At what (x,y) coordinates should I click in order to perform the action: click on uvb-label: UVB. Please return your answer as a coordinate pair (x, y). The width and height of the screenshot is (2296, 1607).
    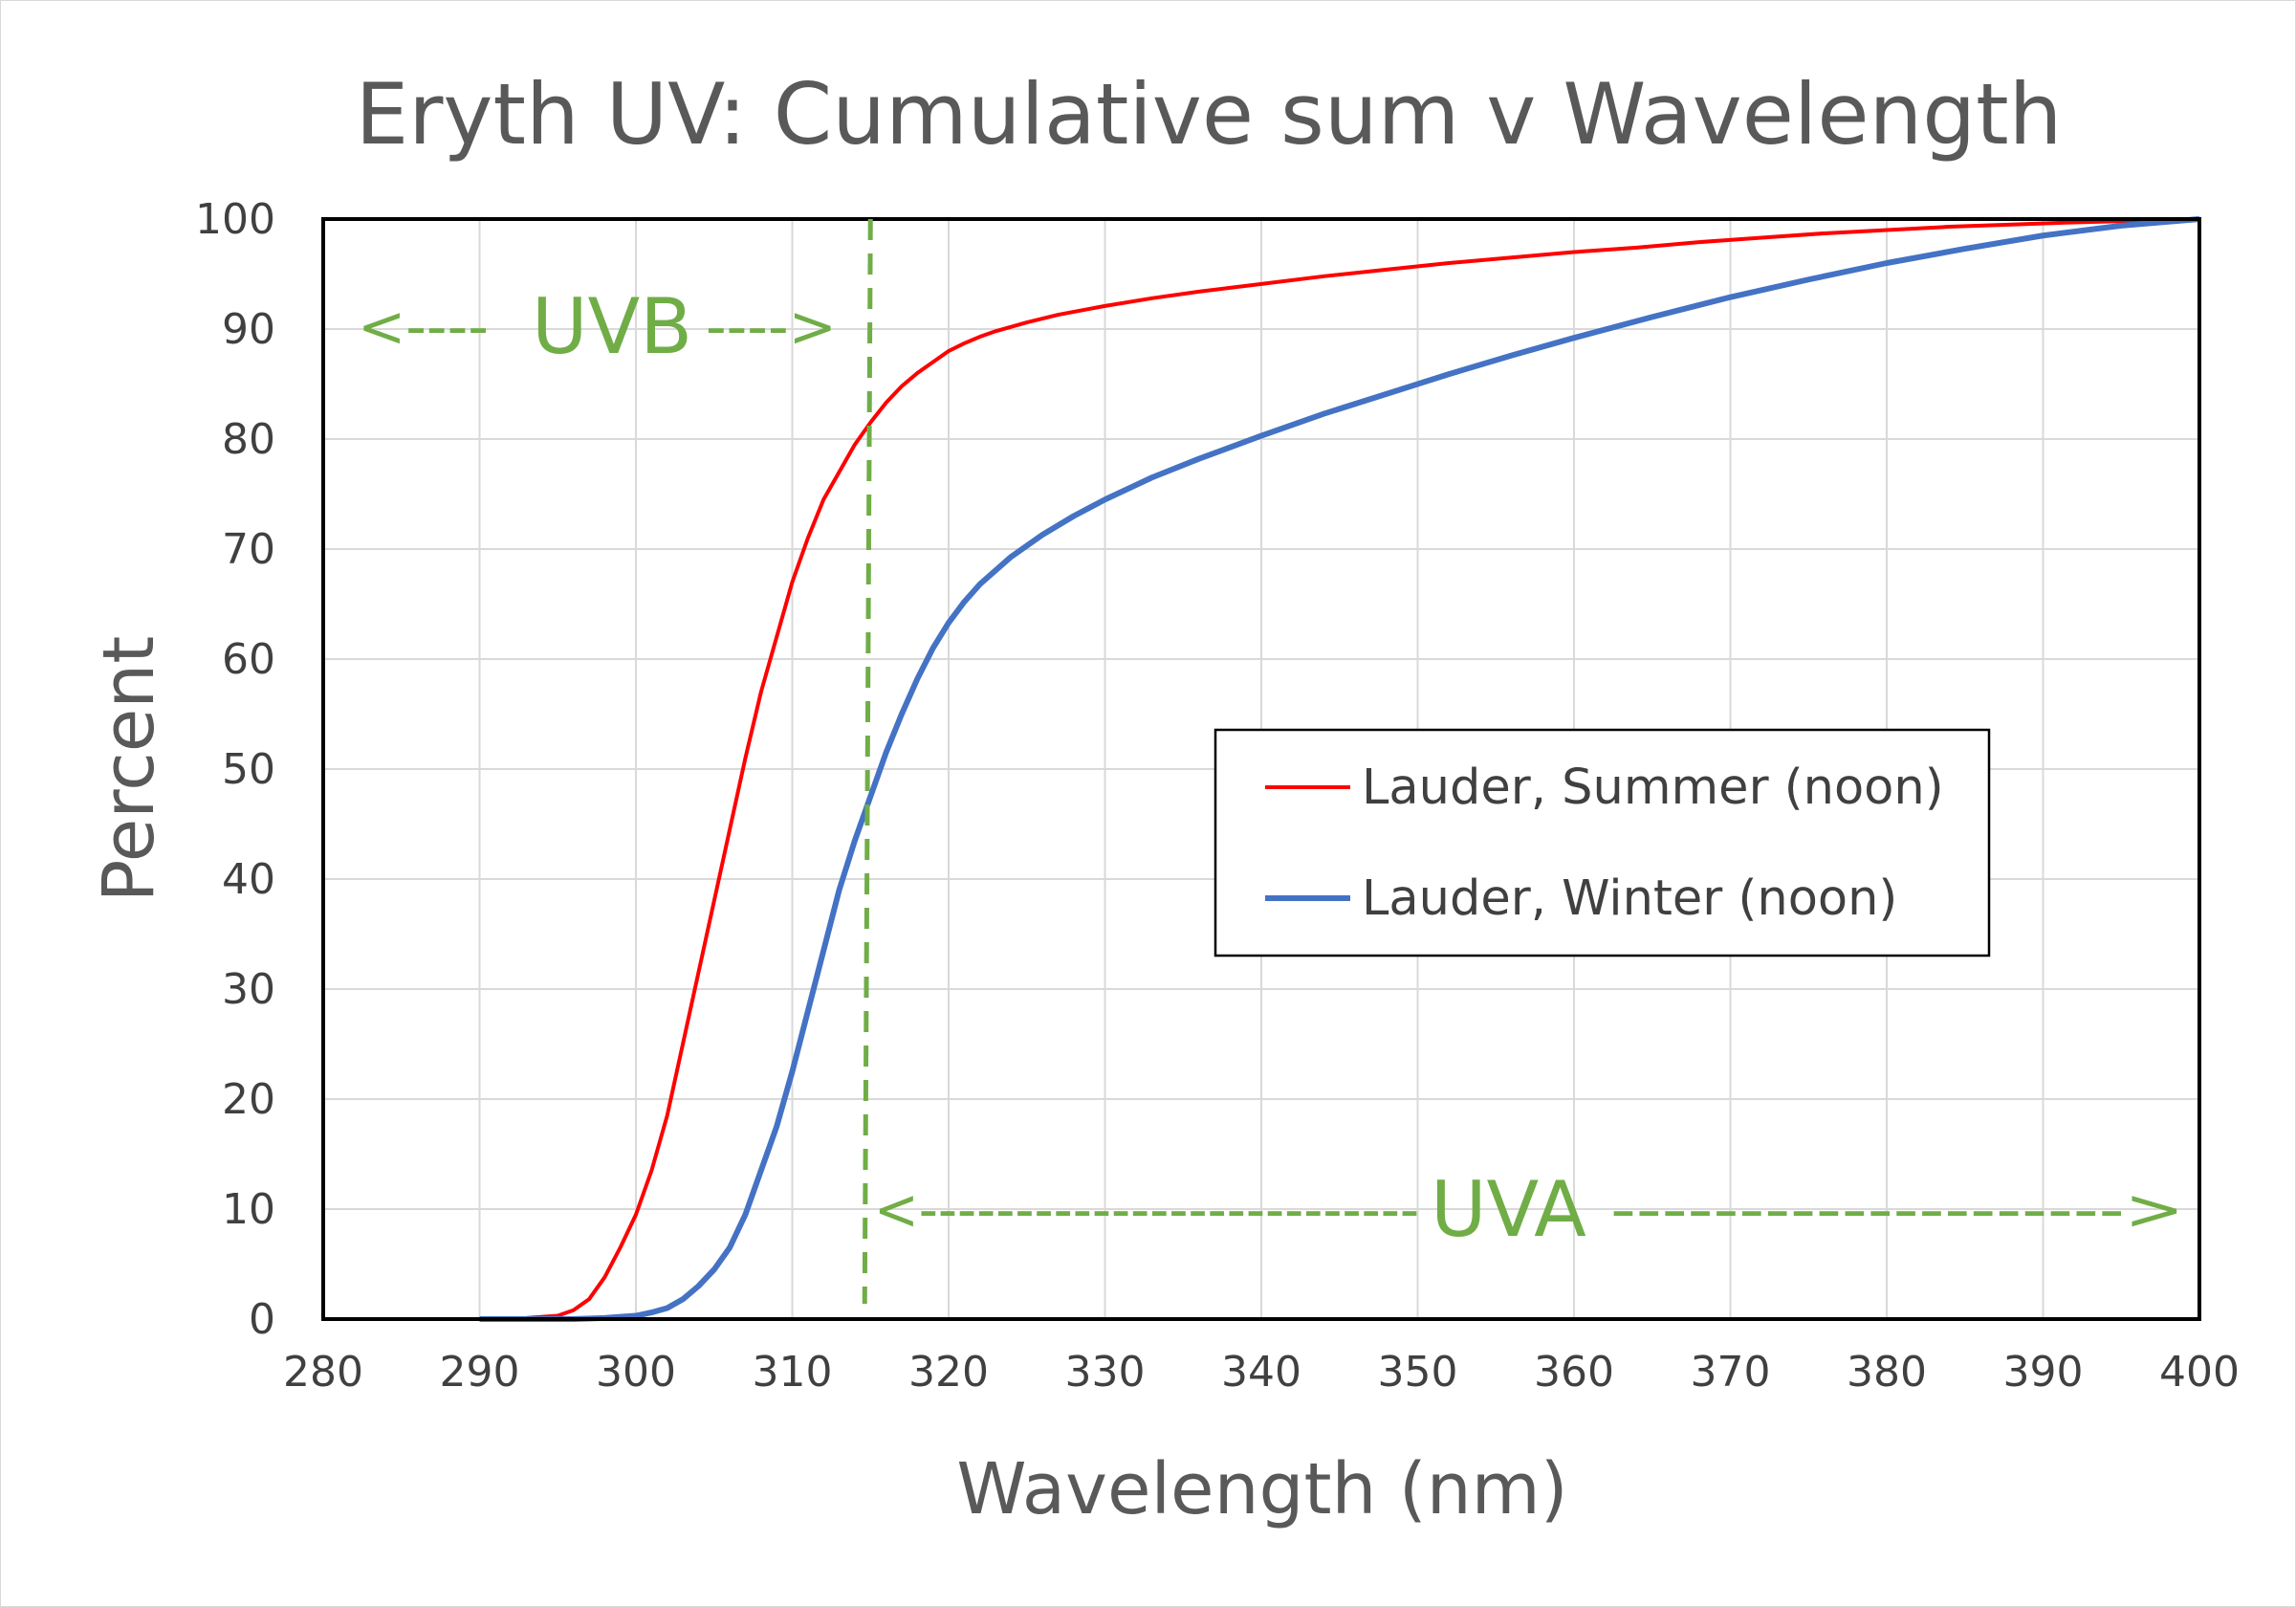
    Looking at the image, I should click on (612, 326).